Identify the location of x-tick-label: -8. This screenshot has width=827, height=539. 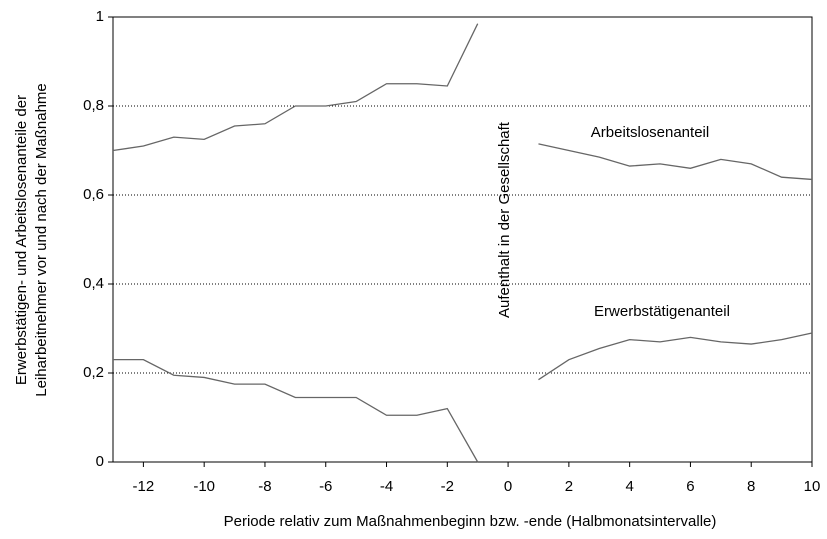
(264, 486).